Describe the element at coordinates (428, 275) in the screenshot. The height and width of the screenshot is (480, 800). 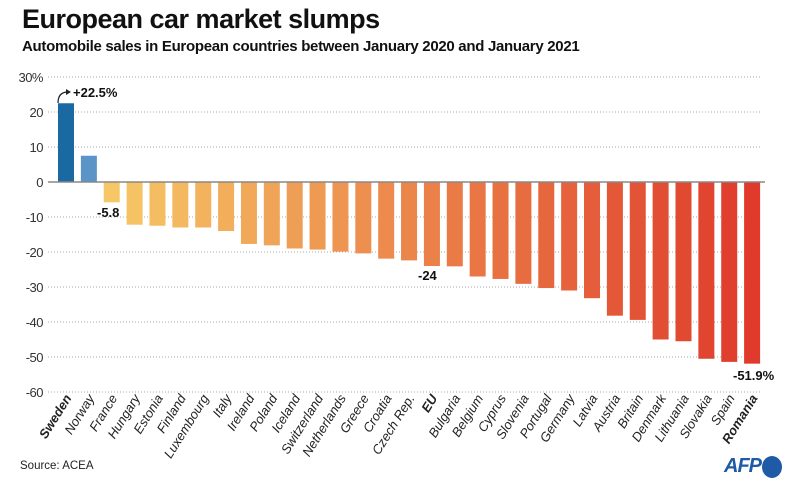
I see `data-label: -24` at that location.